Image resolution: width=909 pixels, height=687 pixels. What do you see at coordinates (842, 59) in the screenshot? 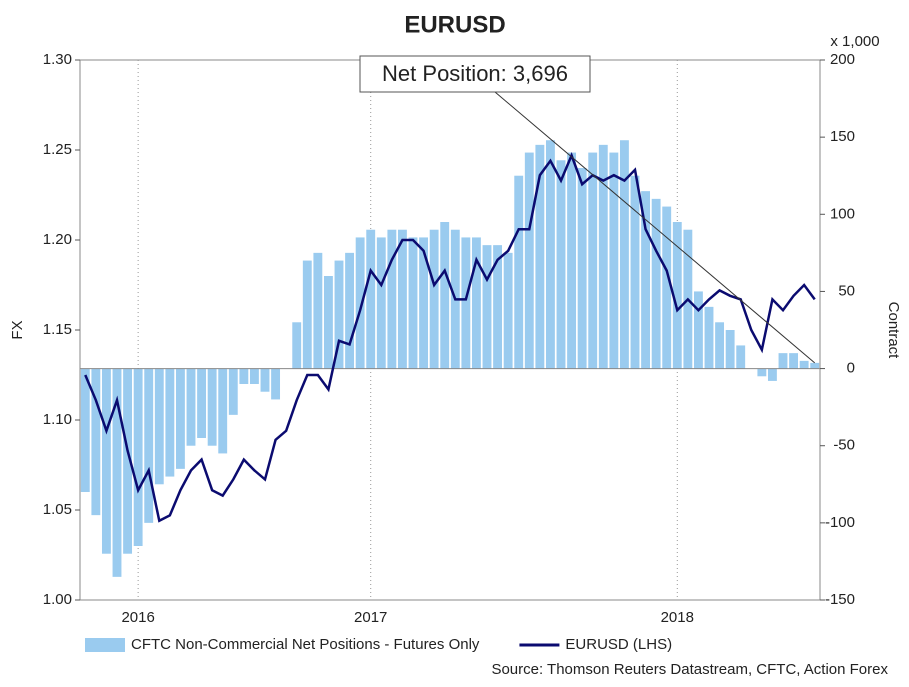
I see `y2-tick-label: 200` at bounding box center [842, 59].